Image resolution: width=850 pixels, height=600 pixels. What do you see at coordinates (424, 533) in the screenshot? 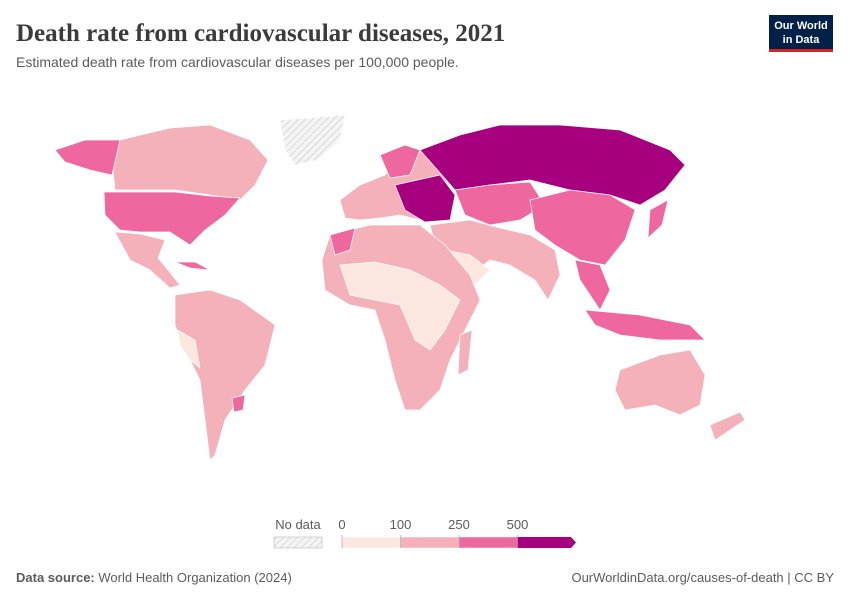
I see `legend: No data 0 100 250 500` at bounding box center [424, 533].